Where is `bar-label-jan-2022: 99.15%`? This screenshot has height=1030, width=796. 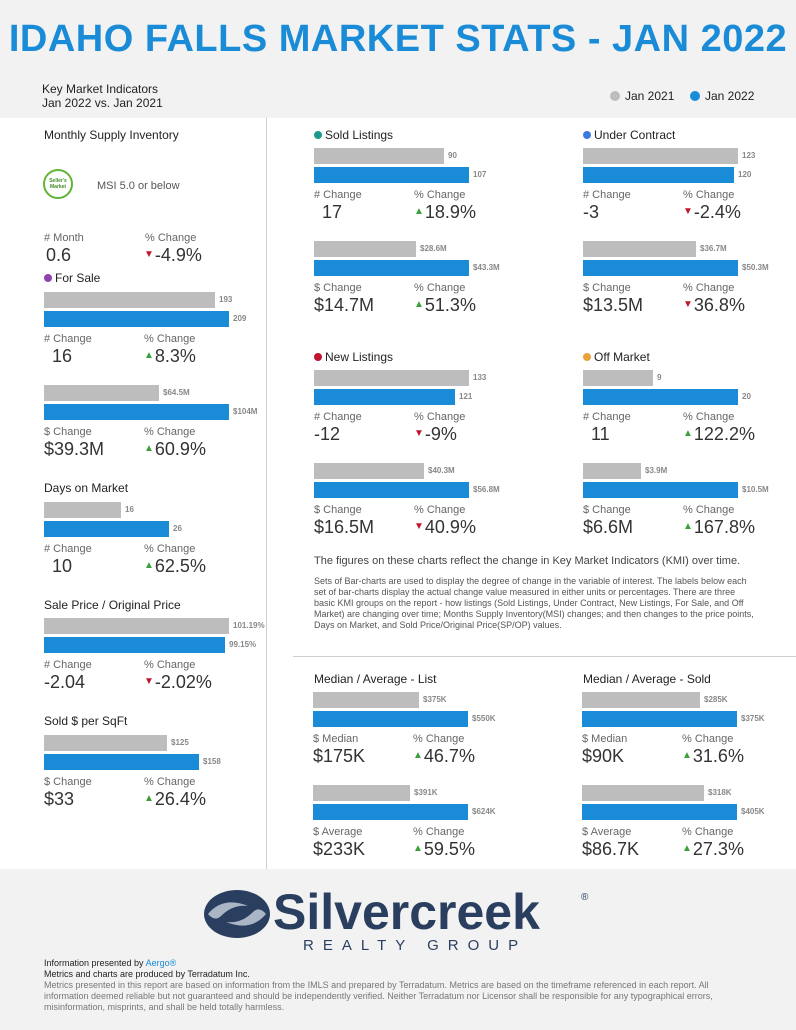
bar-label-jan-2022: 99.15% is located at coordinates (243, 644).